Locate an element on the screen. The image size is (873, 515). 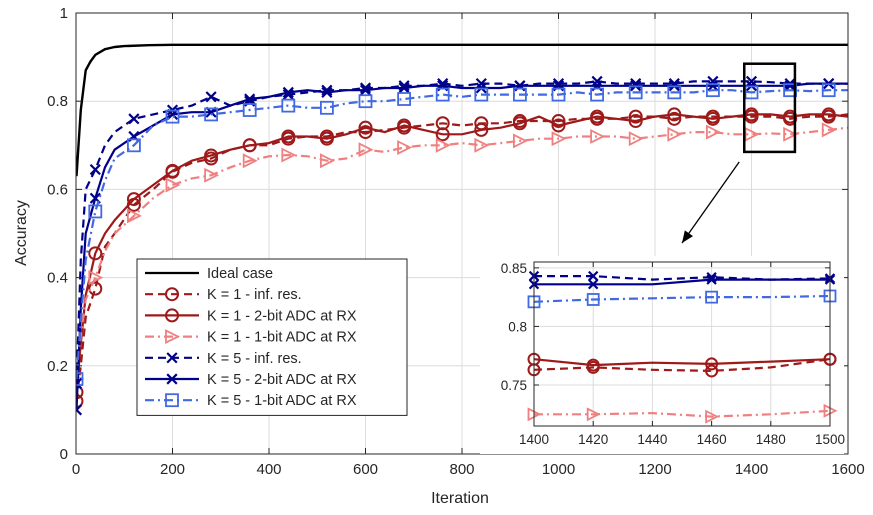
y-tick-label: 1 is located at coordinates (64, 13).